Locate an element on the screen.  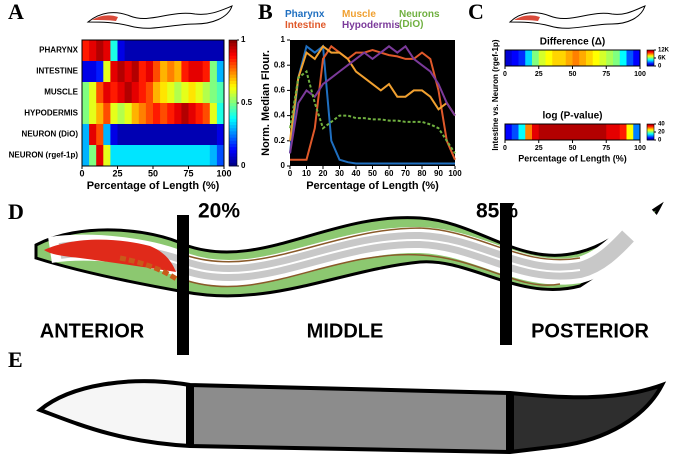
cut-label: 85% is located at coordinates (497, 211).